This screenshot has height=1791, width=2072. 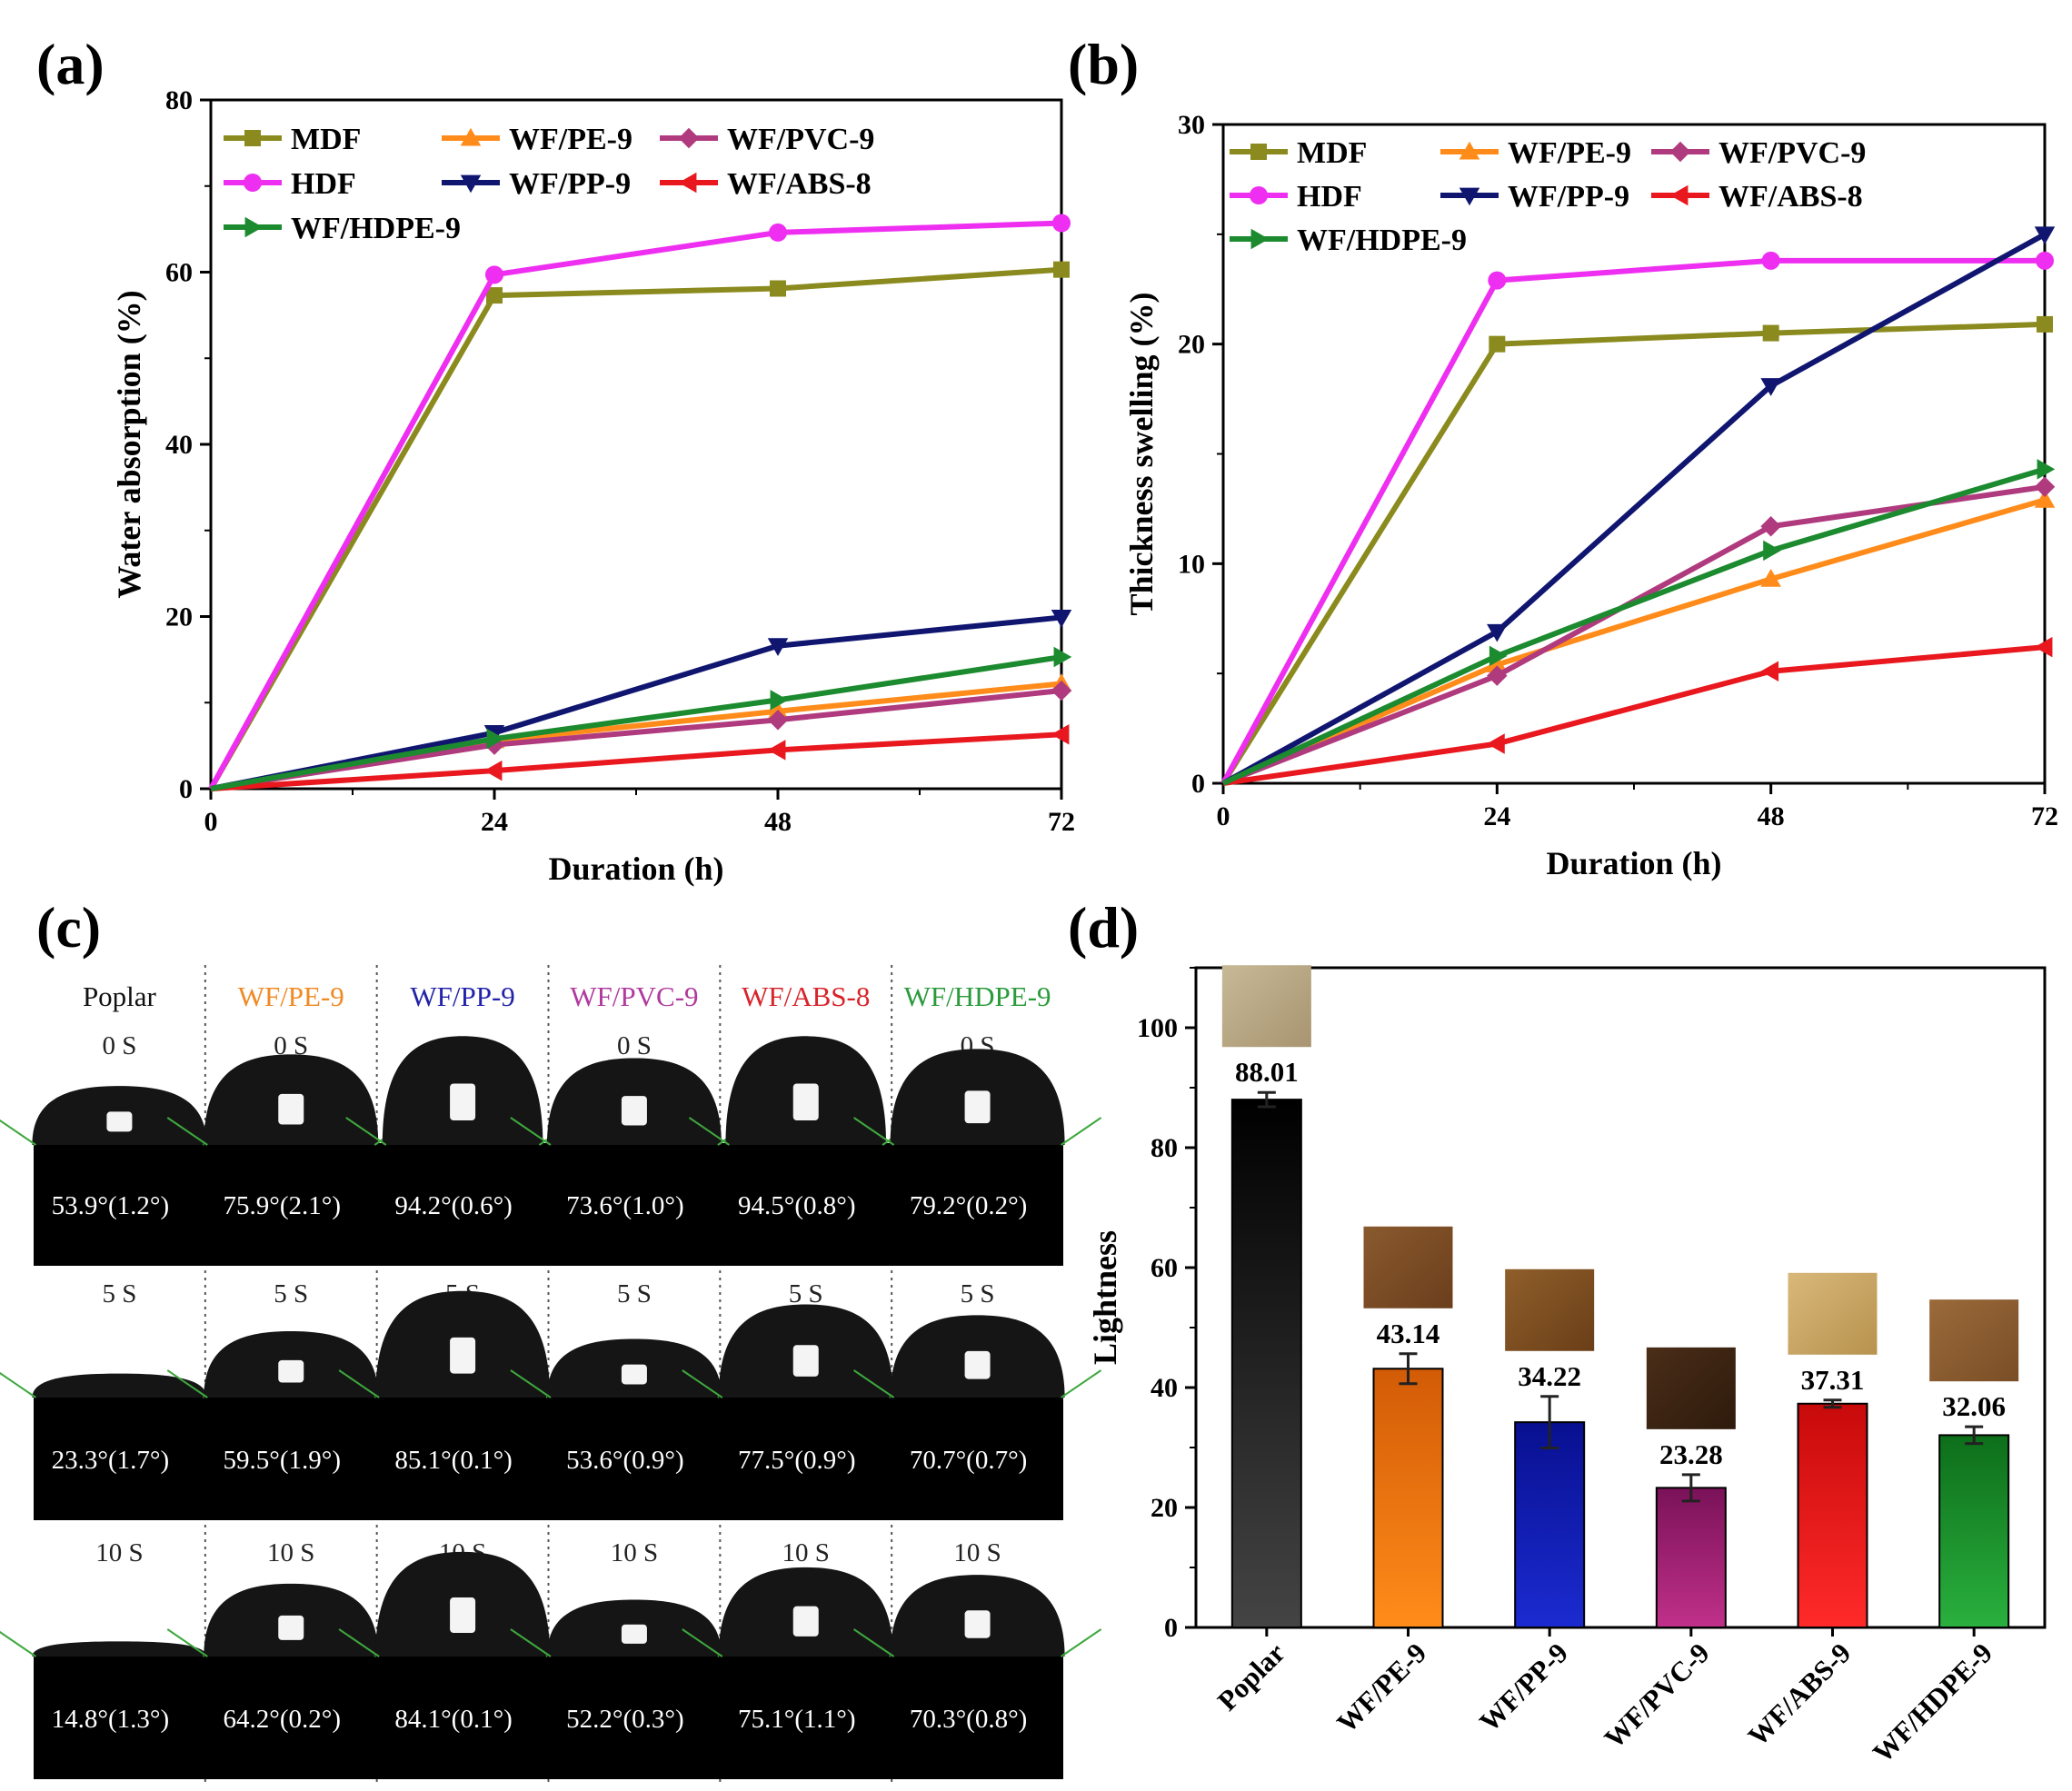 I want to click on bar-value-label: 32.06, so click(x=1974, y=1406).